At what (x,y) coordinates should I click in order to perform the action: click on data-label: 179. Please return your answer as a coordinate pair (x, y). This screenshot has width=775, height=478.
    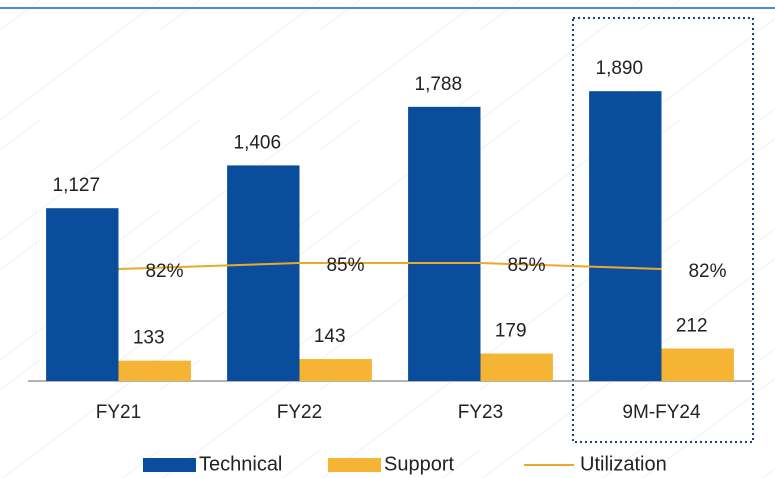
    Looking at the image, I should click on (511, 331).